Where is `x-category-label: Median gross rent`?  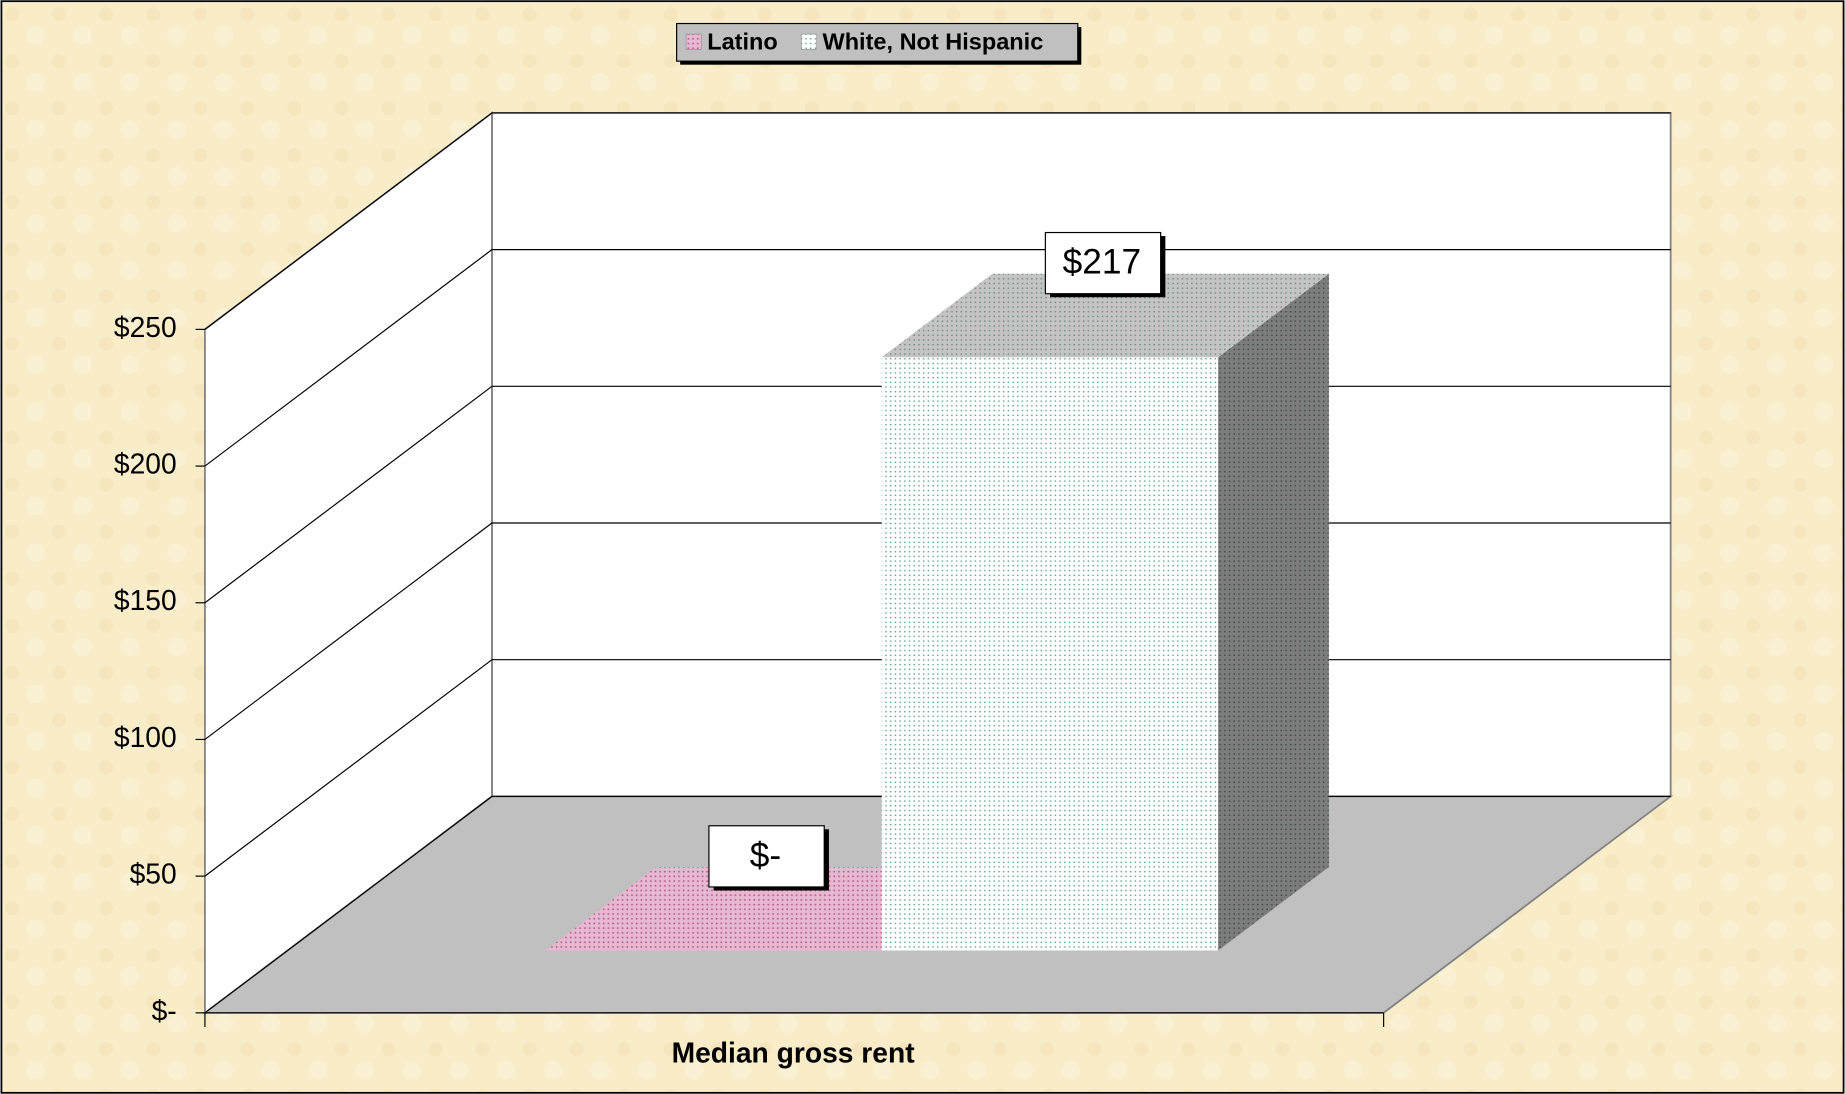 x-category-label: Median gross rent is located at coordinates (794, 1053).